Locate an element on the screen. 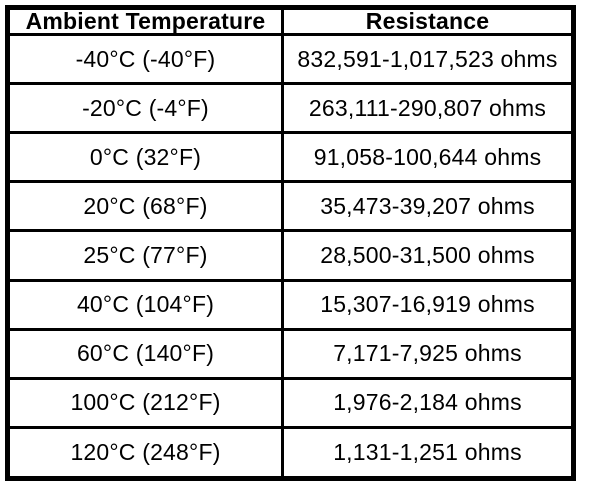  temperature-cell: 100°C (212°F) is located at coordinates (145, 402).